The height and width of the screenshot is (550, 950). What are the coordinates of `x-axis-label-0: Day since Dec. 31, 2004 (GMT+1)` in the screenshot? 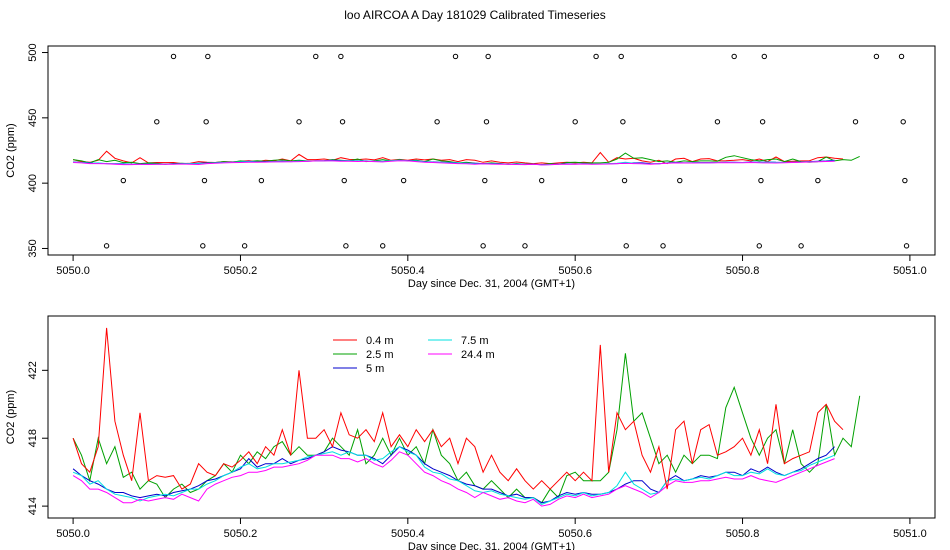 It's located at (491, 284).